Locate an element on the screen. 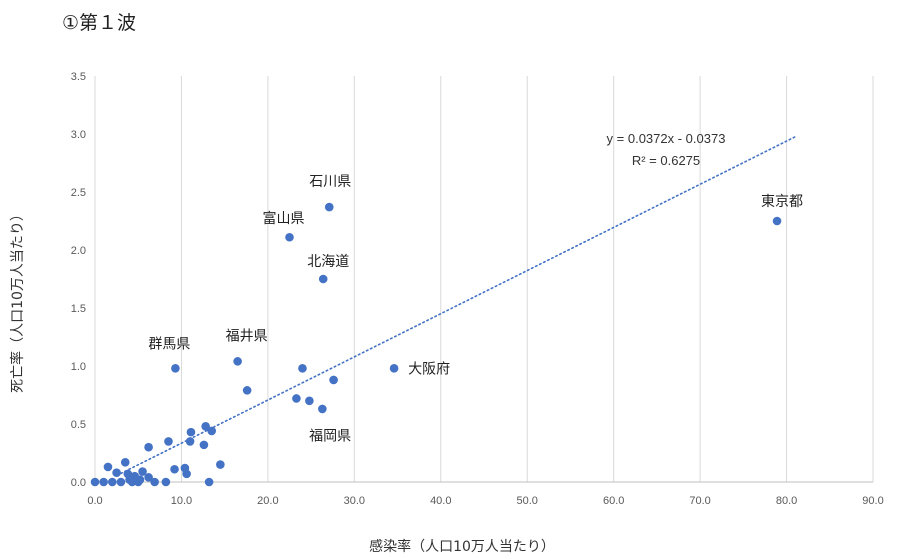 This screenshot has height=559, width=900. x-tick-label: 50.0 is located at coordinates (527, 501).